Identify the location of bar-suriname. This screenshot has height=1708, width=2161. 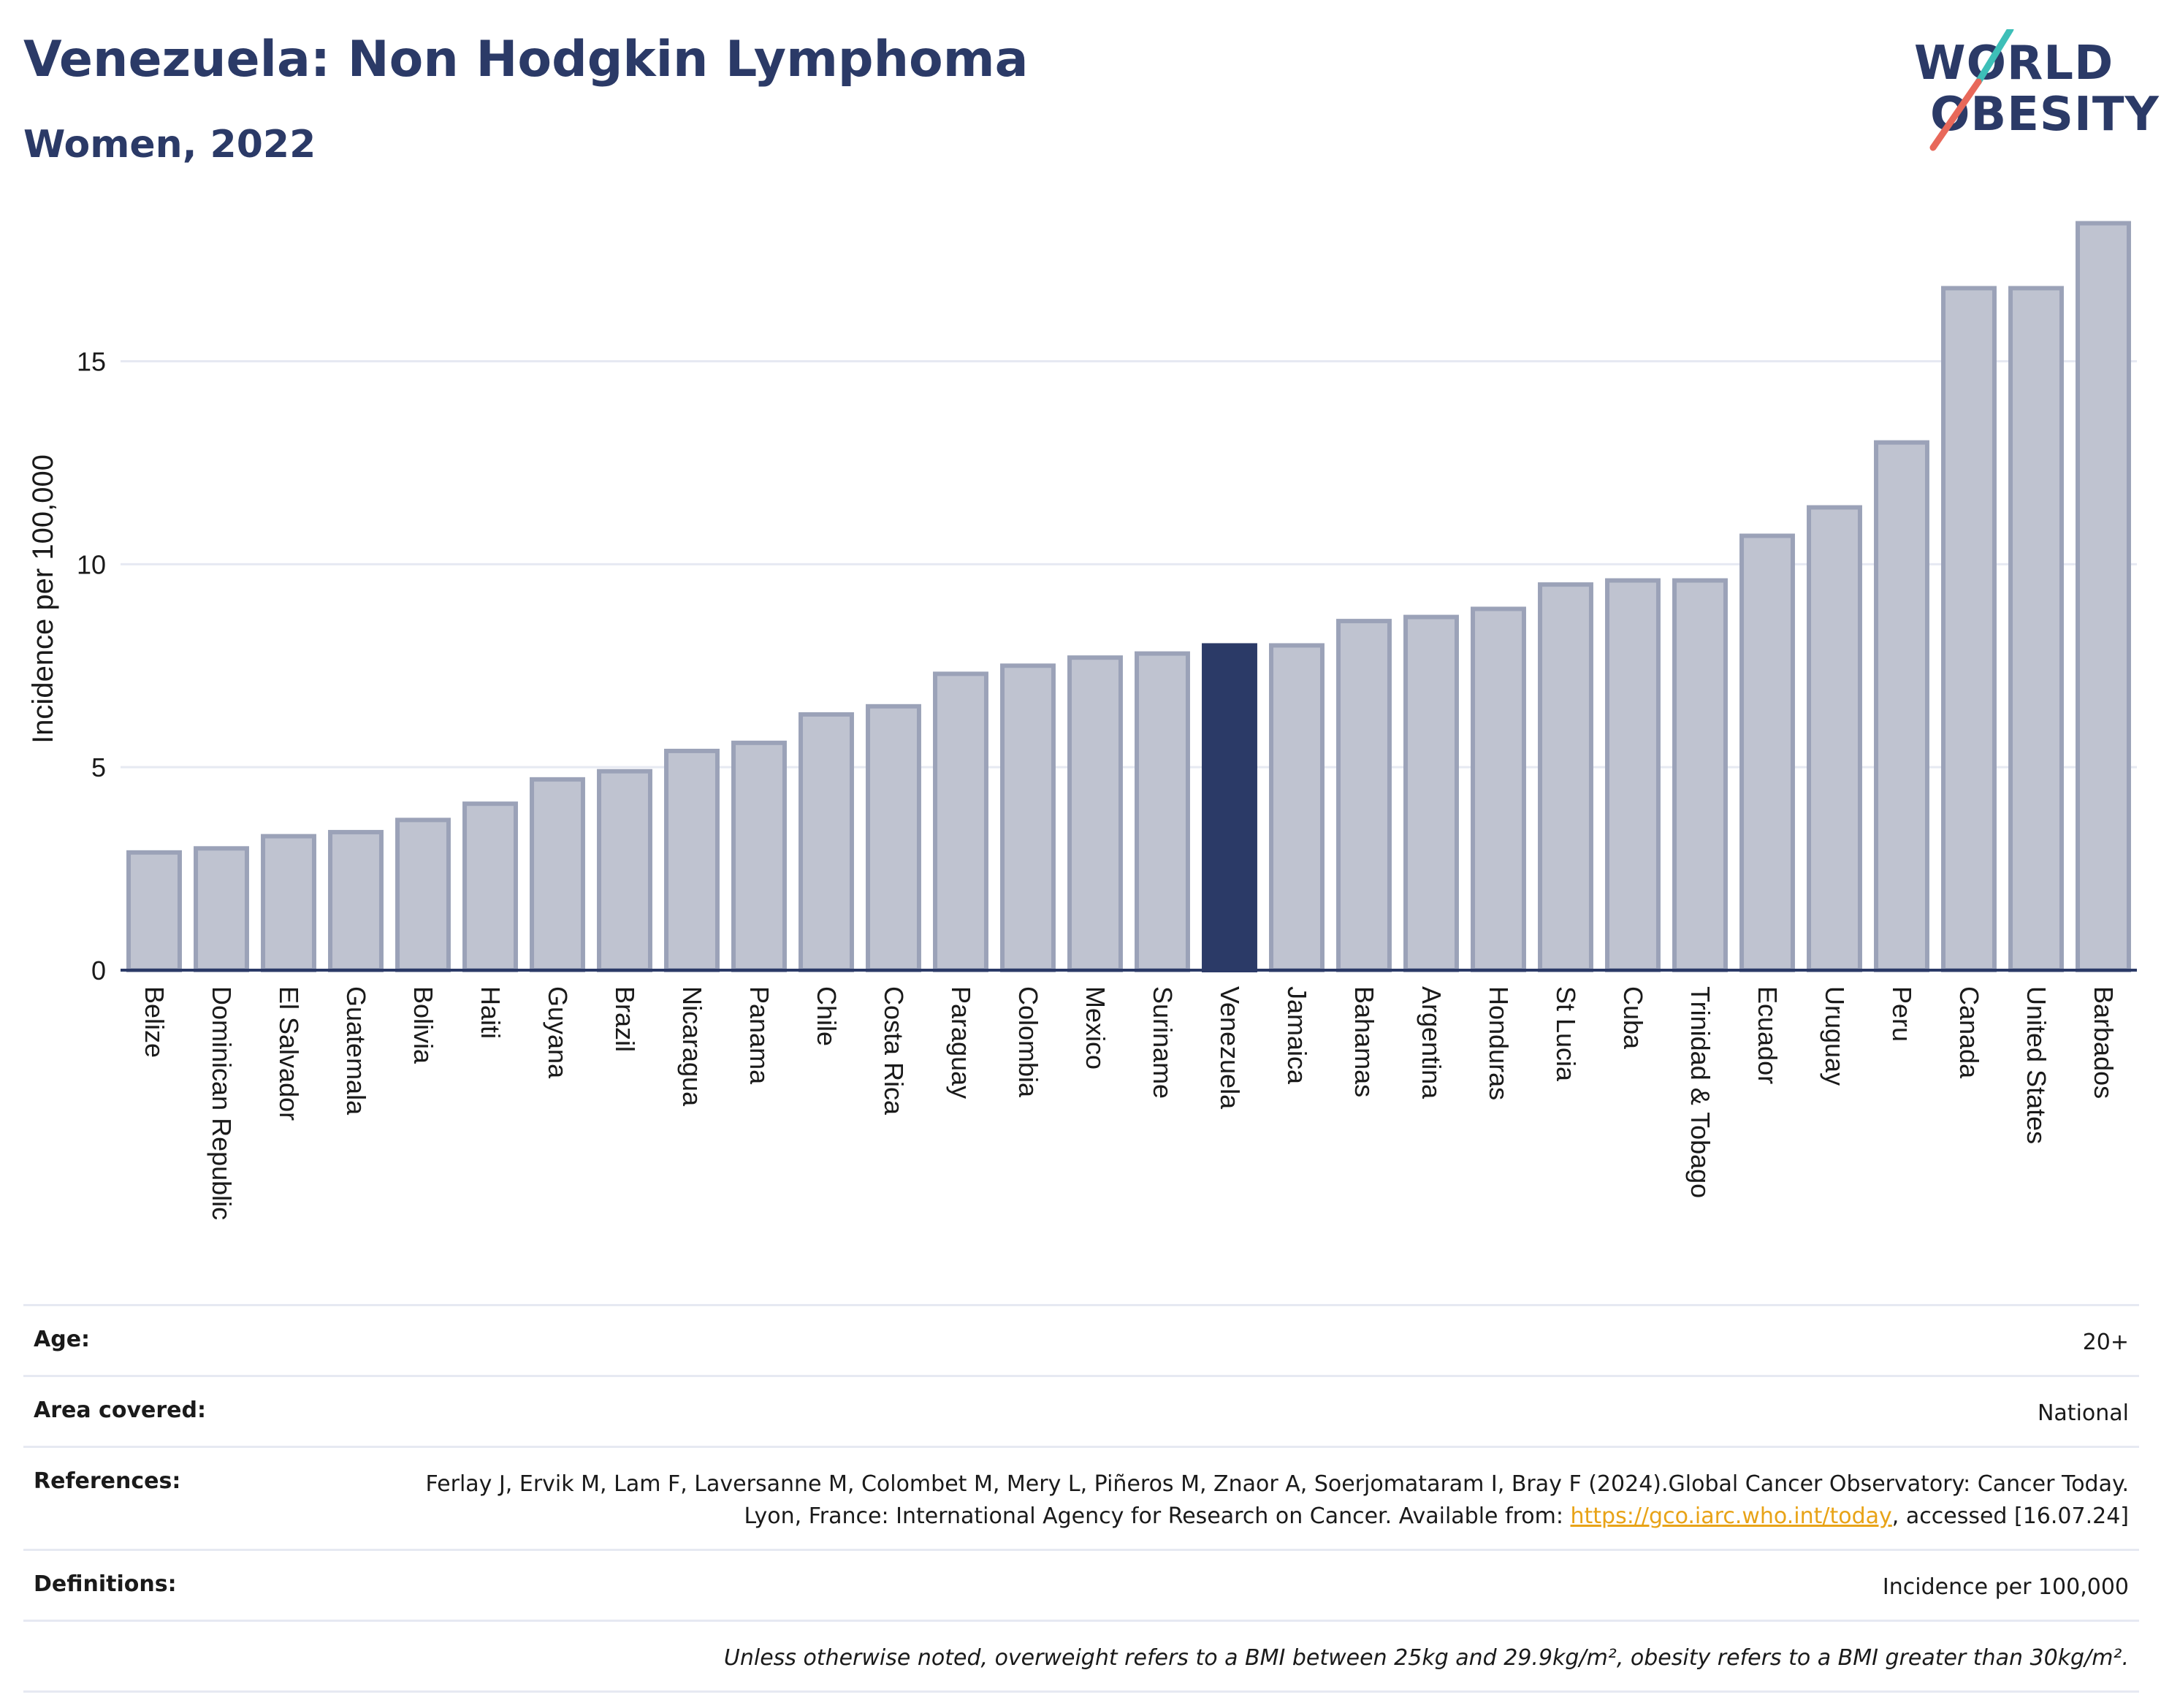
(1163, 812).